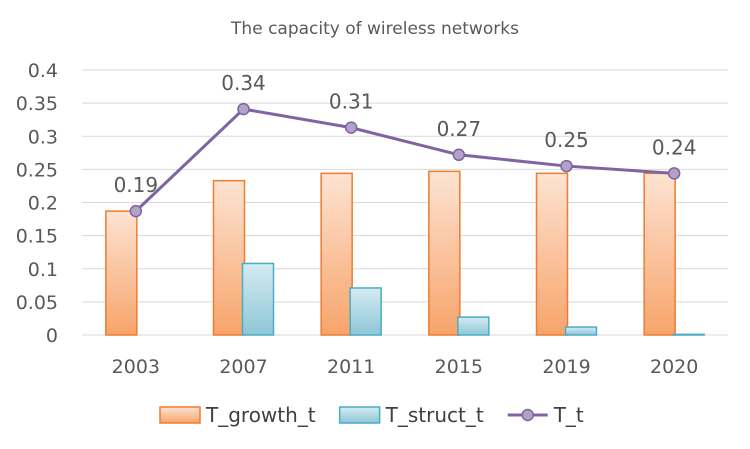 The width and height of the screenshot is (750, 449). I want to click on x-tick-label: 2007, so click(243, 367).